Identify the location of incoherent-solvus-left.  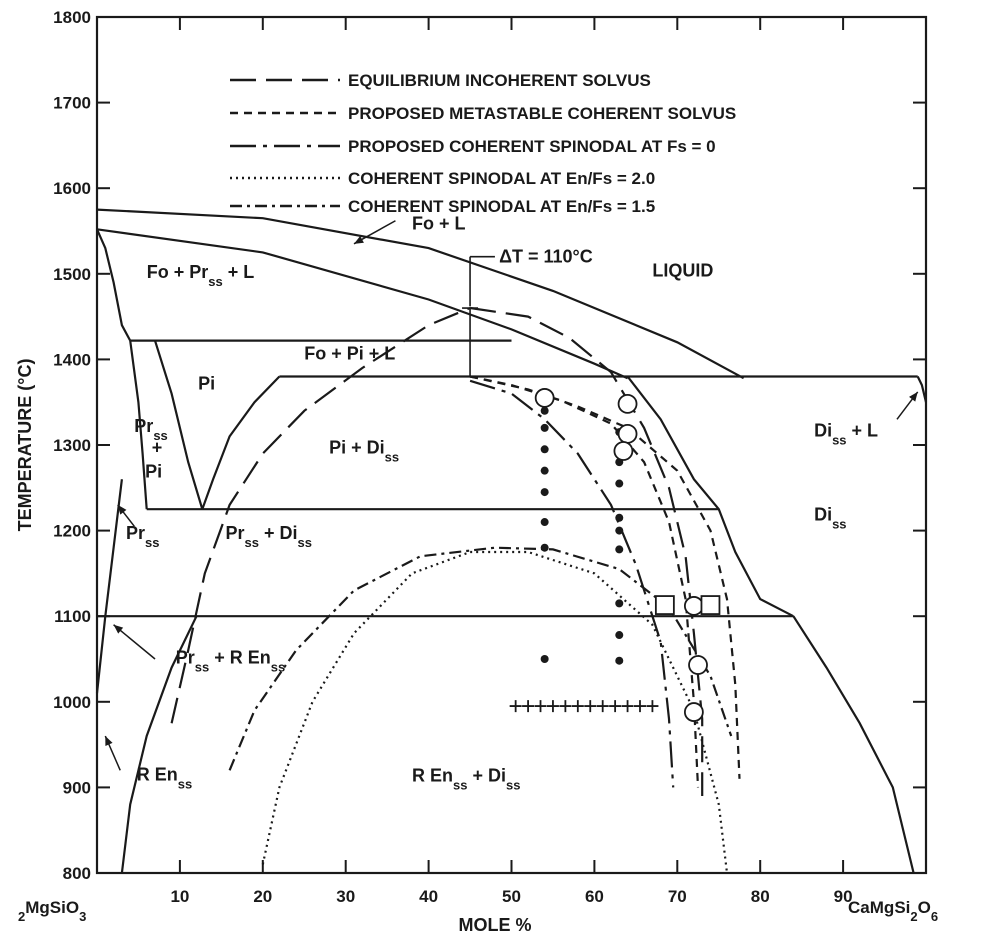
(320, 515).